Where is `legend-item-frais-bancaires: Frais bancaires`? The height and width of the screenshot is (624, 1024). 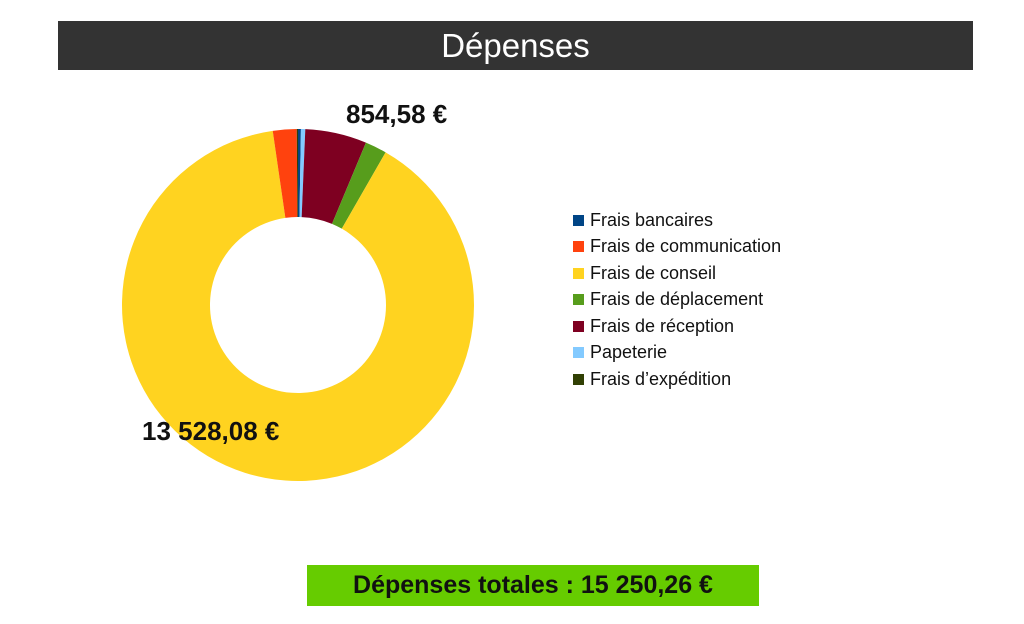
legend-item-frais-bancaires: Frais bancaires is located at coordinates (677, 220).